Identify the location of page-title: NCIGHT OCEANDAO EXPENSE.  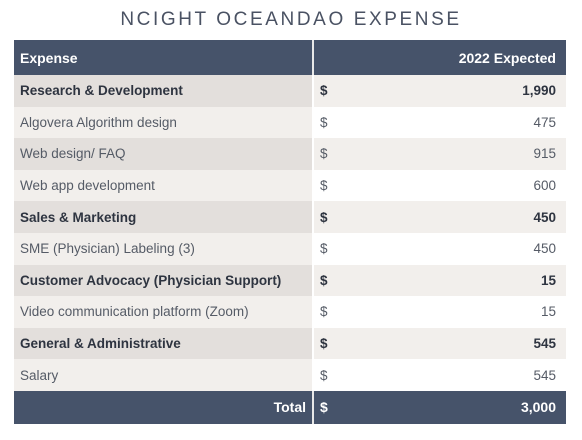
(291, 19).